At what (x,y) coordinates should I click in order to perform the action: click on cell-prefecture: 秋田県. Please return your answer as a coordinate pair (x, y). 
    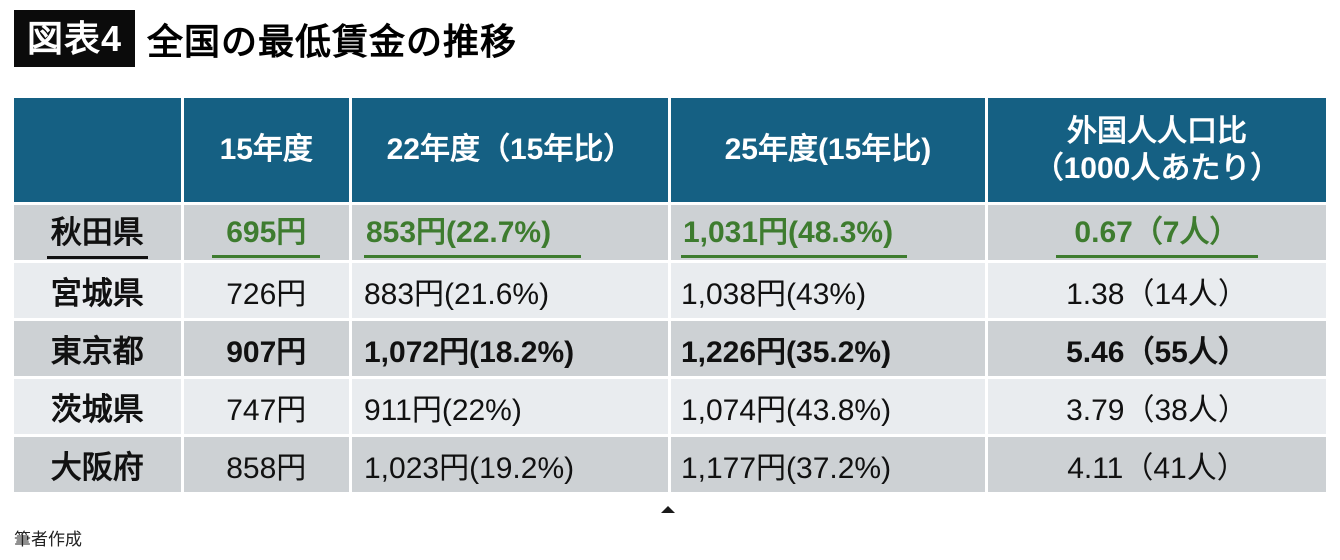
    Looking at the image, I should click on (97, 232).